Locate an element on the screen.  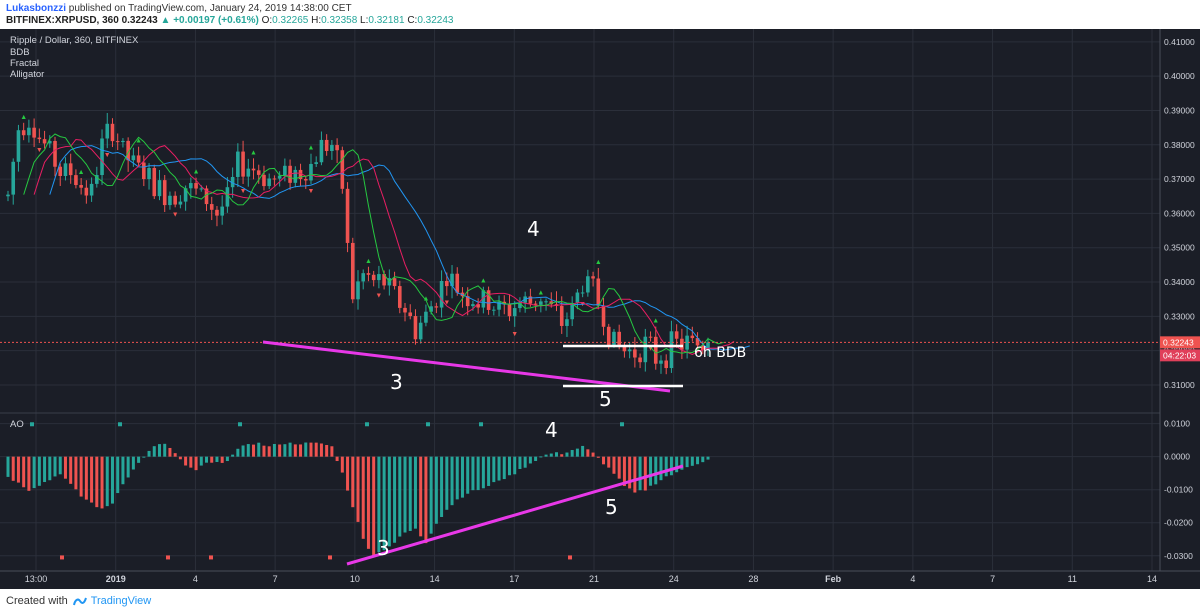
price-trendline is located at coordinates (466, 366).